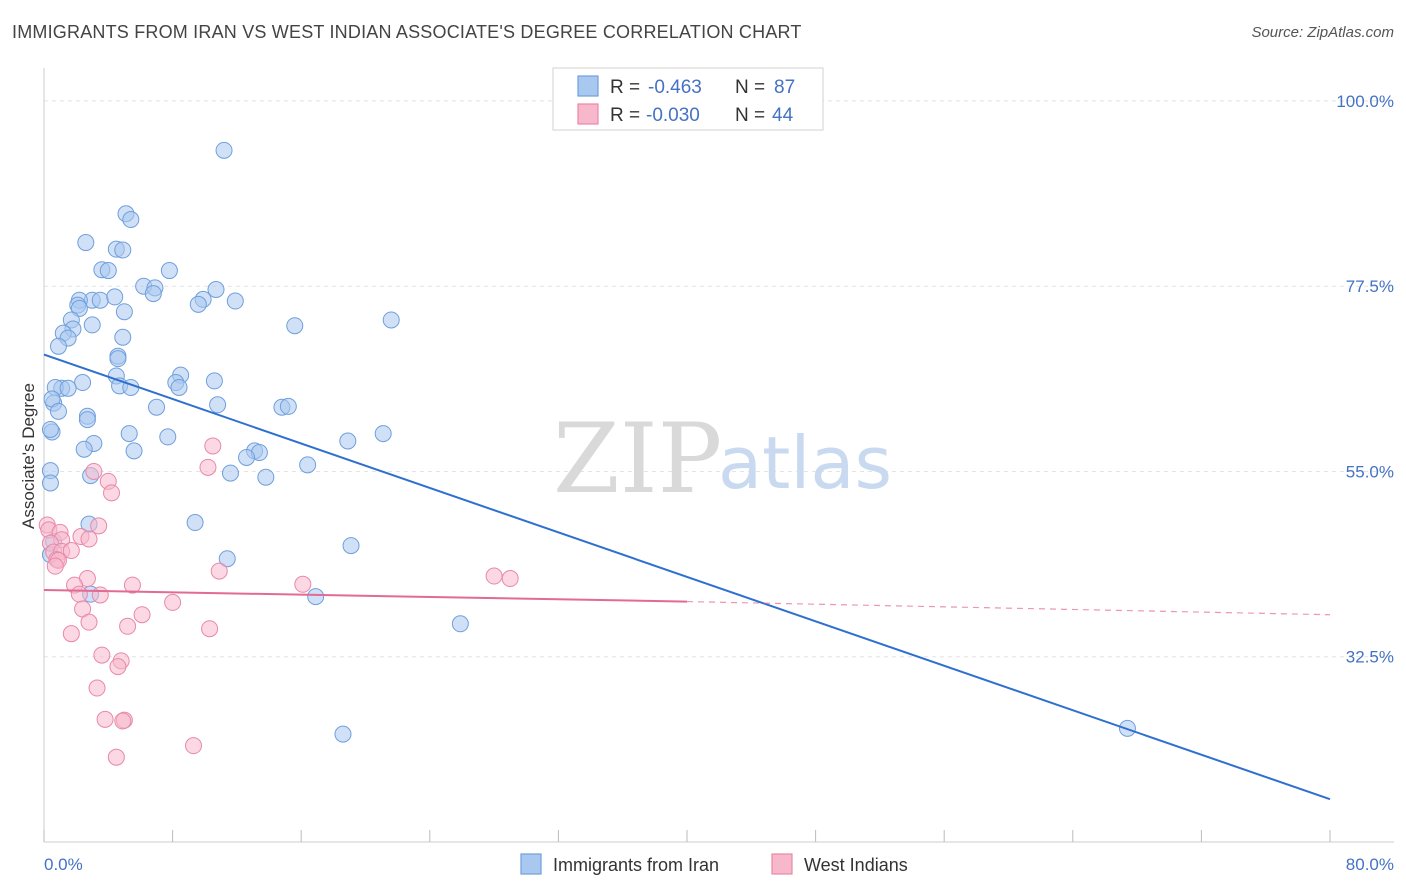 This screenshot has width=1406, height=892. I want to click on y-tick-label: 32.5%, so click(1370, 657).